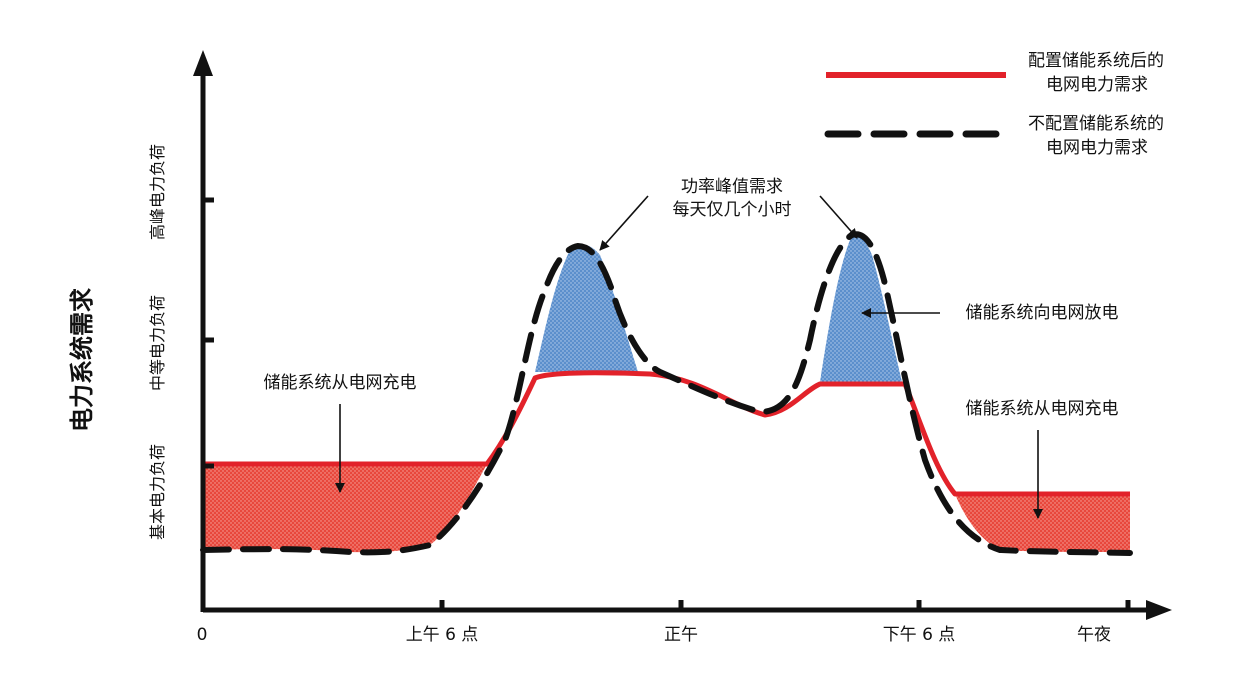 This screenshot has height=699, width=1255. What do you see at coordinates (1042, 409) in the screenshot?
I see `annotation-charge-right: 储能系统从电网充电` at bounding box center [1042, 409].